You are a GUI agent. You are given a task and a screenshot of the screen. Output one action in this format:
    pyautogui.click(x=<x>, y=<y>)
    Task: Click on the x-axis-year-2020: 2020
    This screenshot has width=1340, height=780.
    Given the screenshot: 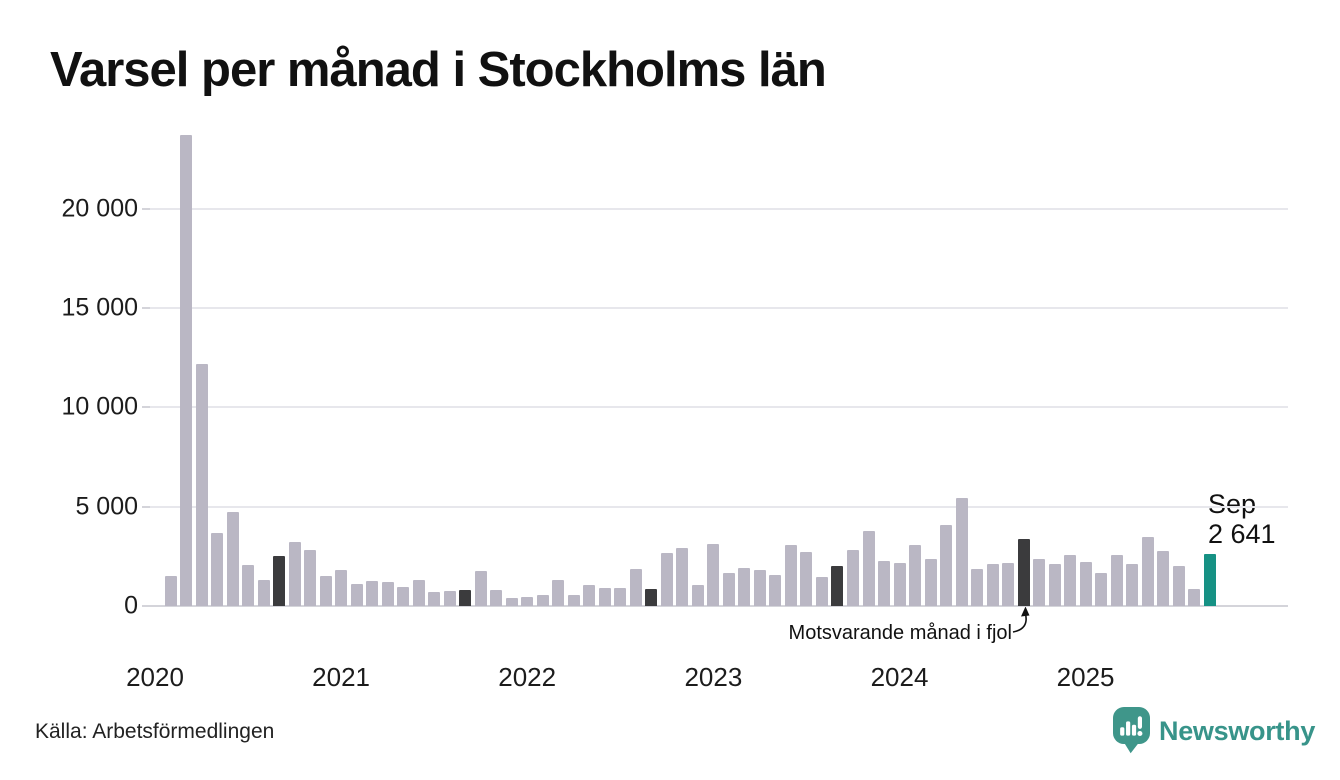 What is the action you would take?
    pyautogui.click(x=155, y=677)
    